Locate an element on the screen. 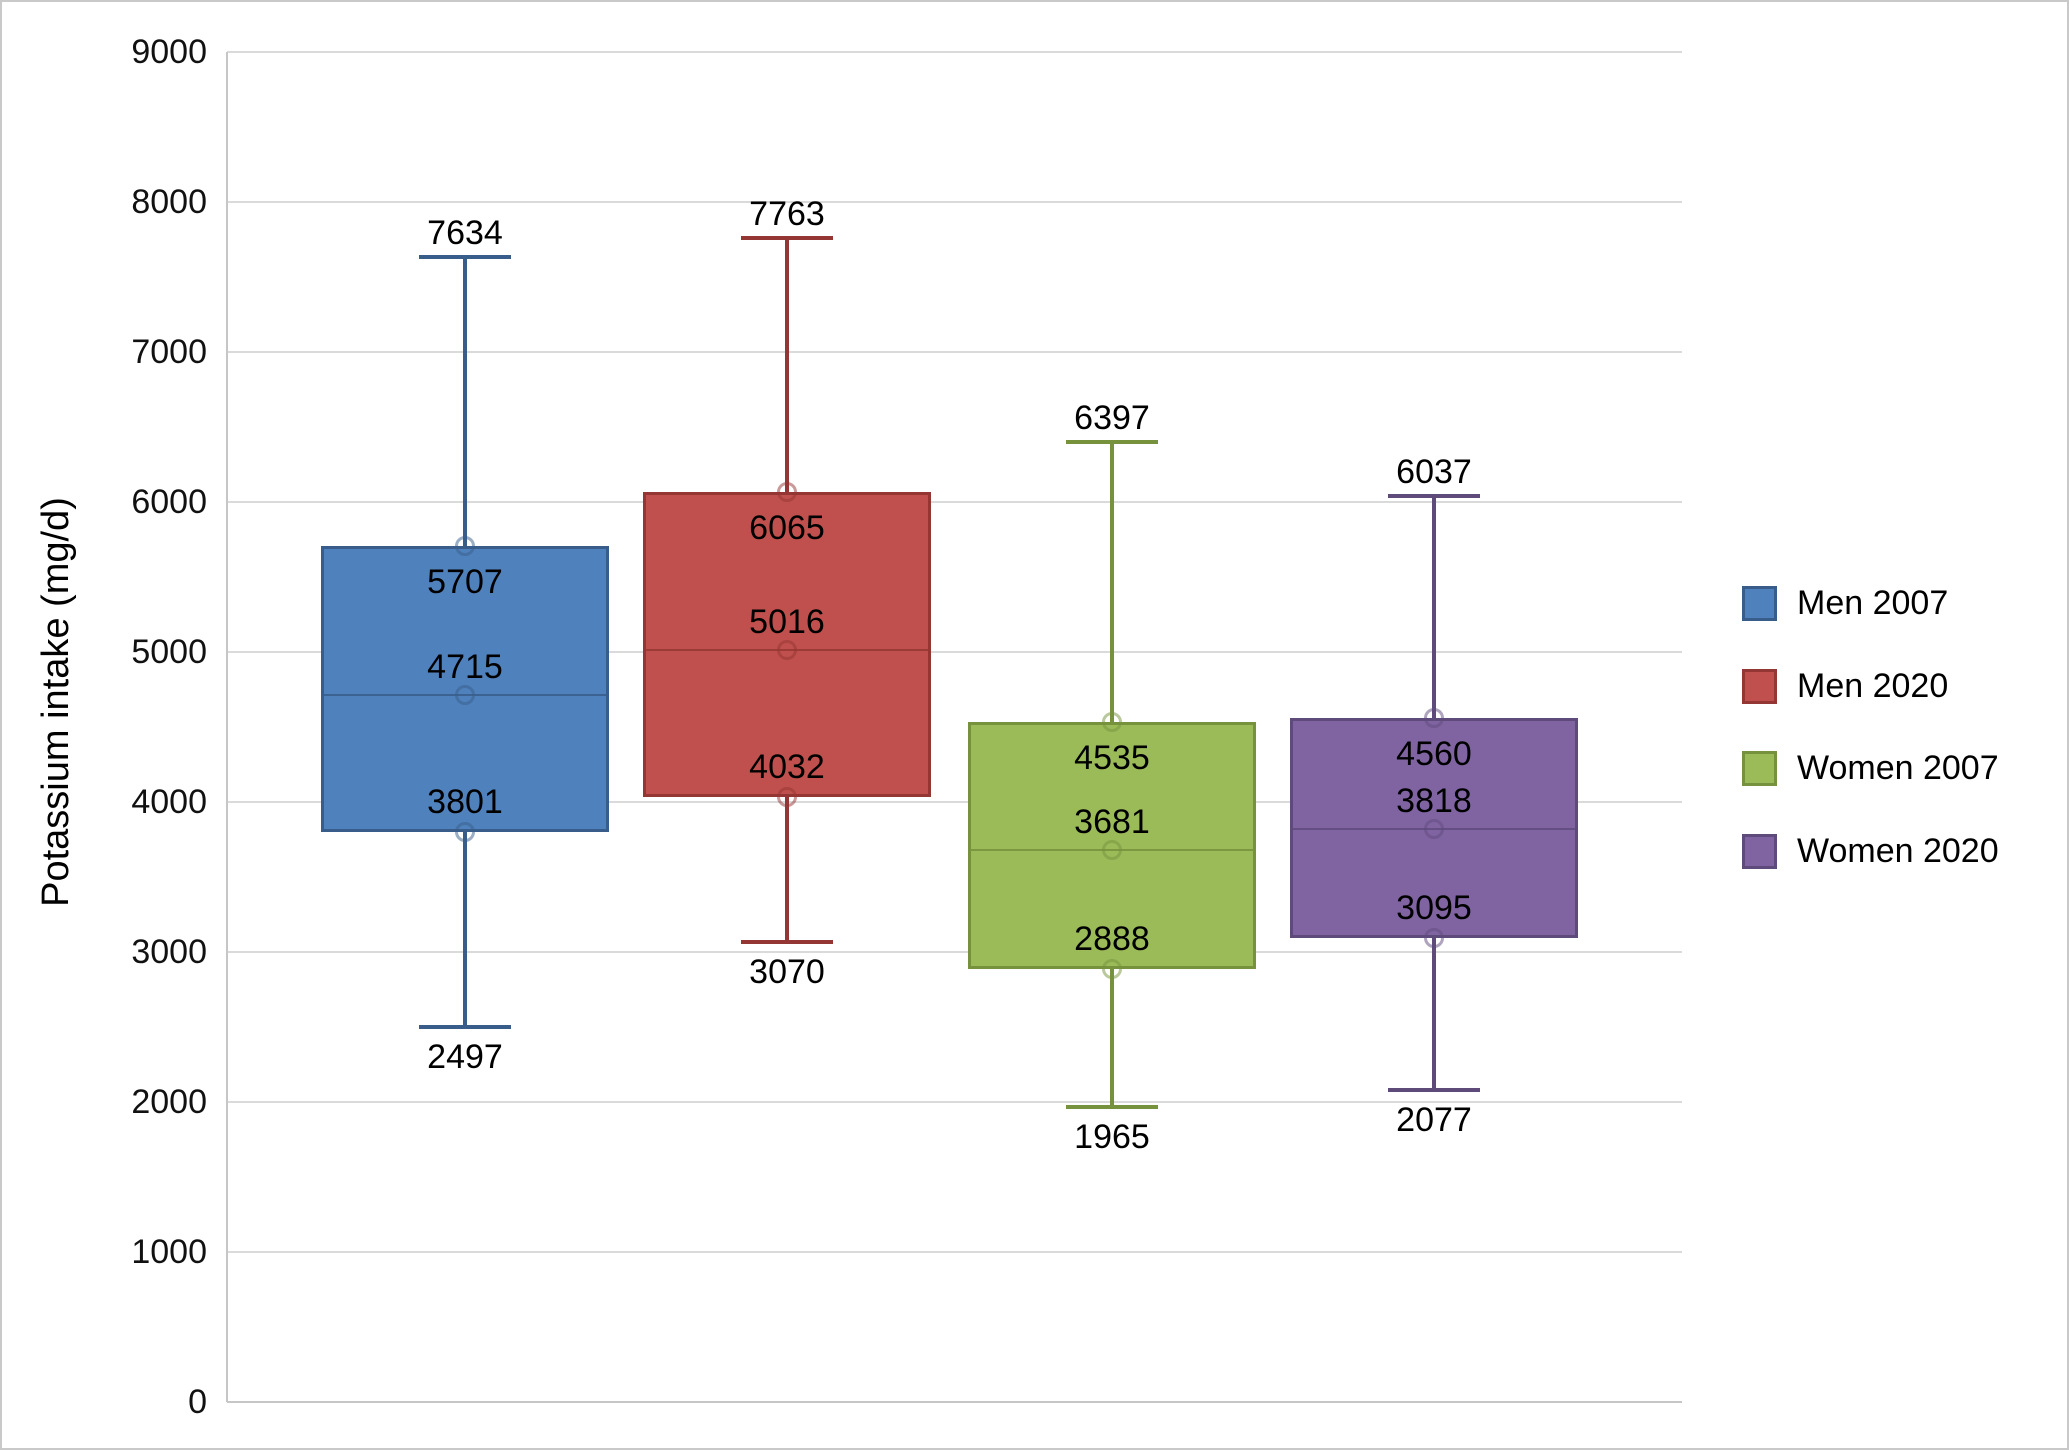 This screenshot has width=2069, height=1450. whisker-upper-women-2007 is located at coordinates (1112, 582).